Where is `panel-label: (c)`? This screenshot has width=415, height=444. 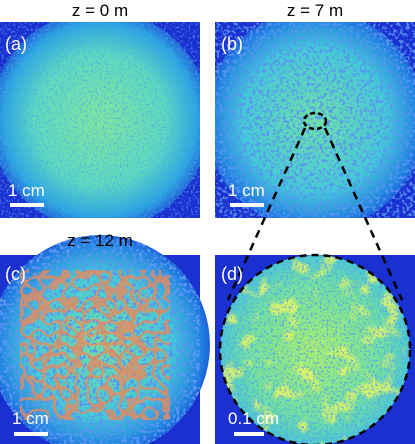 panel-label: (c) is located at coordinates (15, 274).